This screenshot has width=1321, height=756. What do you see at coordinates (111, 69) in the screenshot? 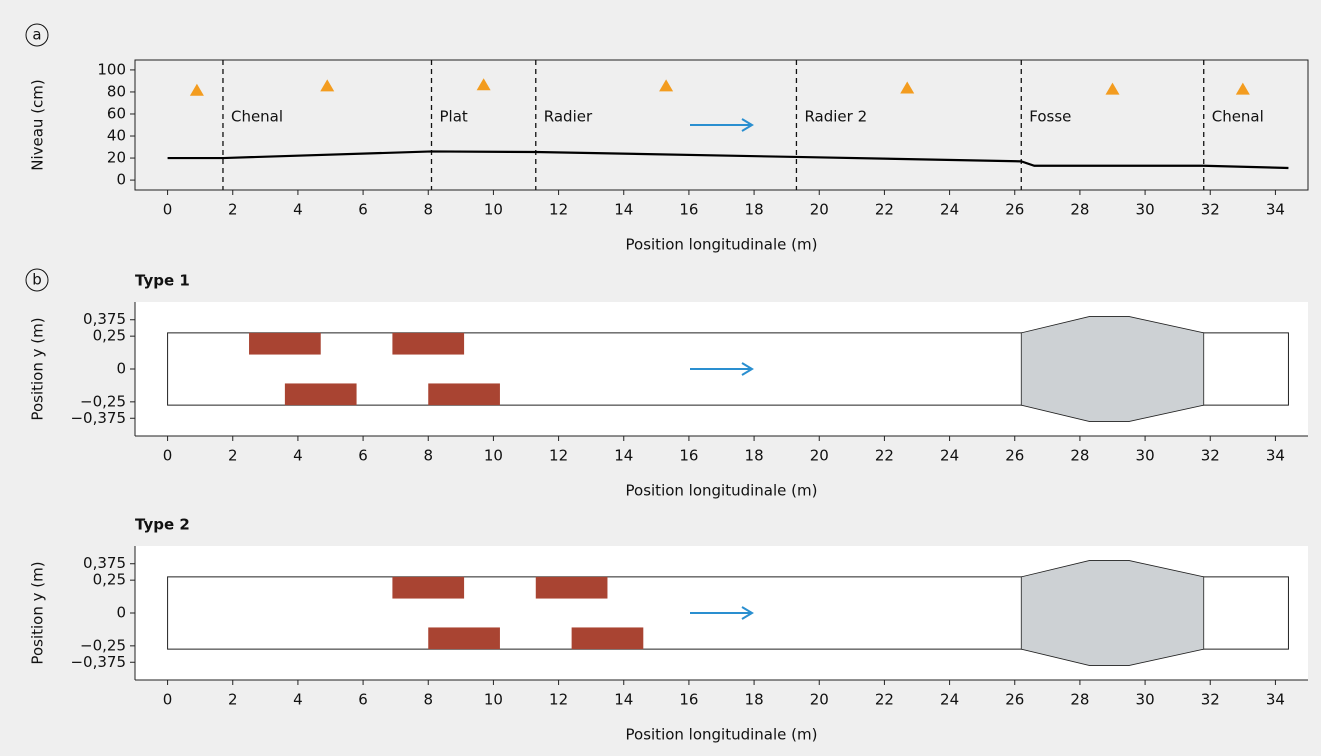
I see `y-tick-label: 100` at bounding box center [111, 69].